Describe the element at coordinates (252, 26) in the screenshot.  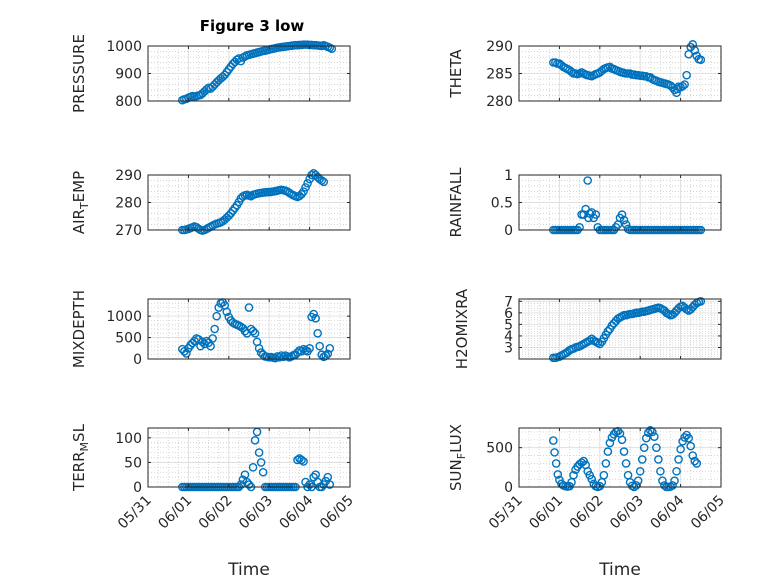
I see `figure-title: Figure 3 low` at that location.